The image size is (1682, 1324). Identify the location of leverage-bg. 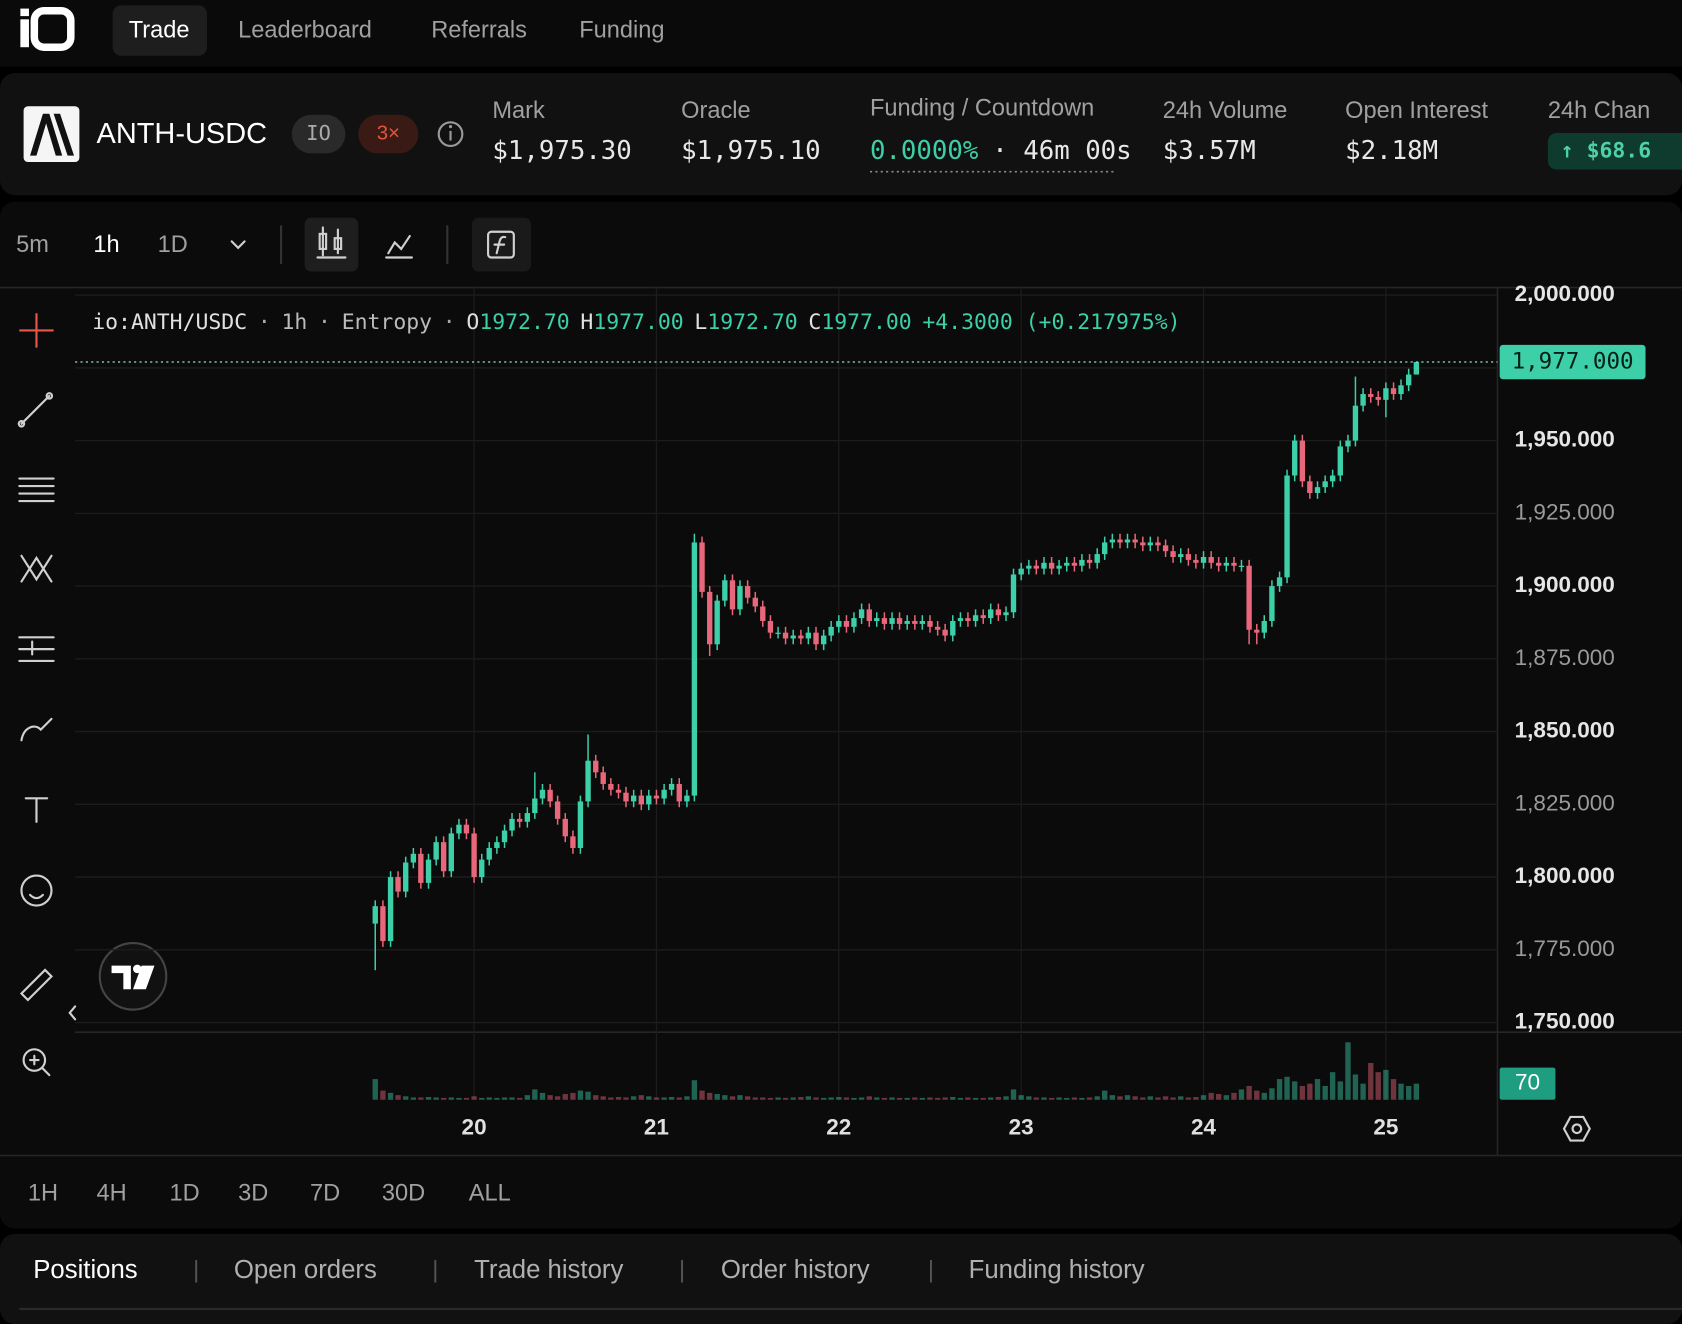
(388, 134).